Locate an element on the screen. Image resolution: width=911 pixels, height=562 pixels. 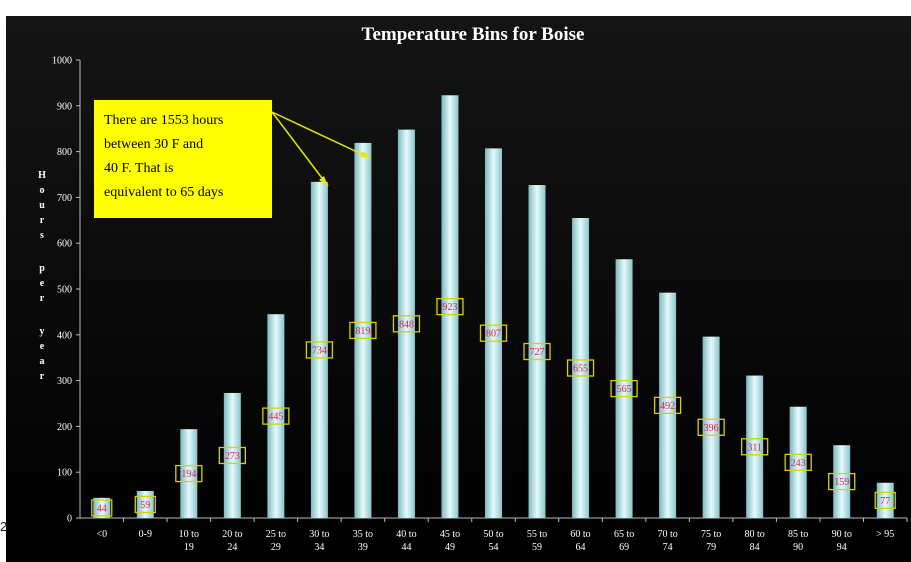
data-label-text: 273 is located at coordinates (232, 456).